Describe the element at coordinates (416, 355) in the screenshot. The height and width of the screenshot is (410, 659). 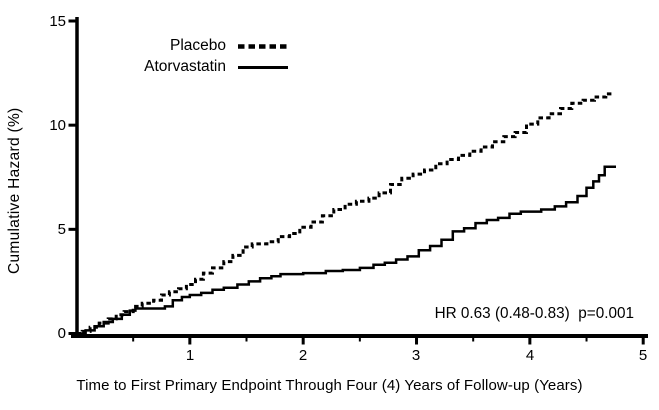
I see `x-tick-label-3: 3` at that location.